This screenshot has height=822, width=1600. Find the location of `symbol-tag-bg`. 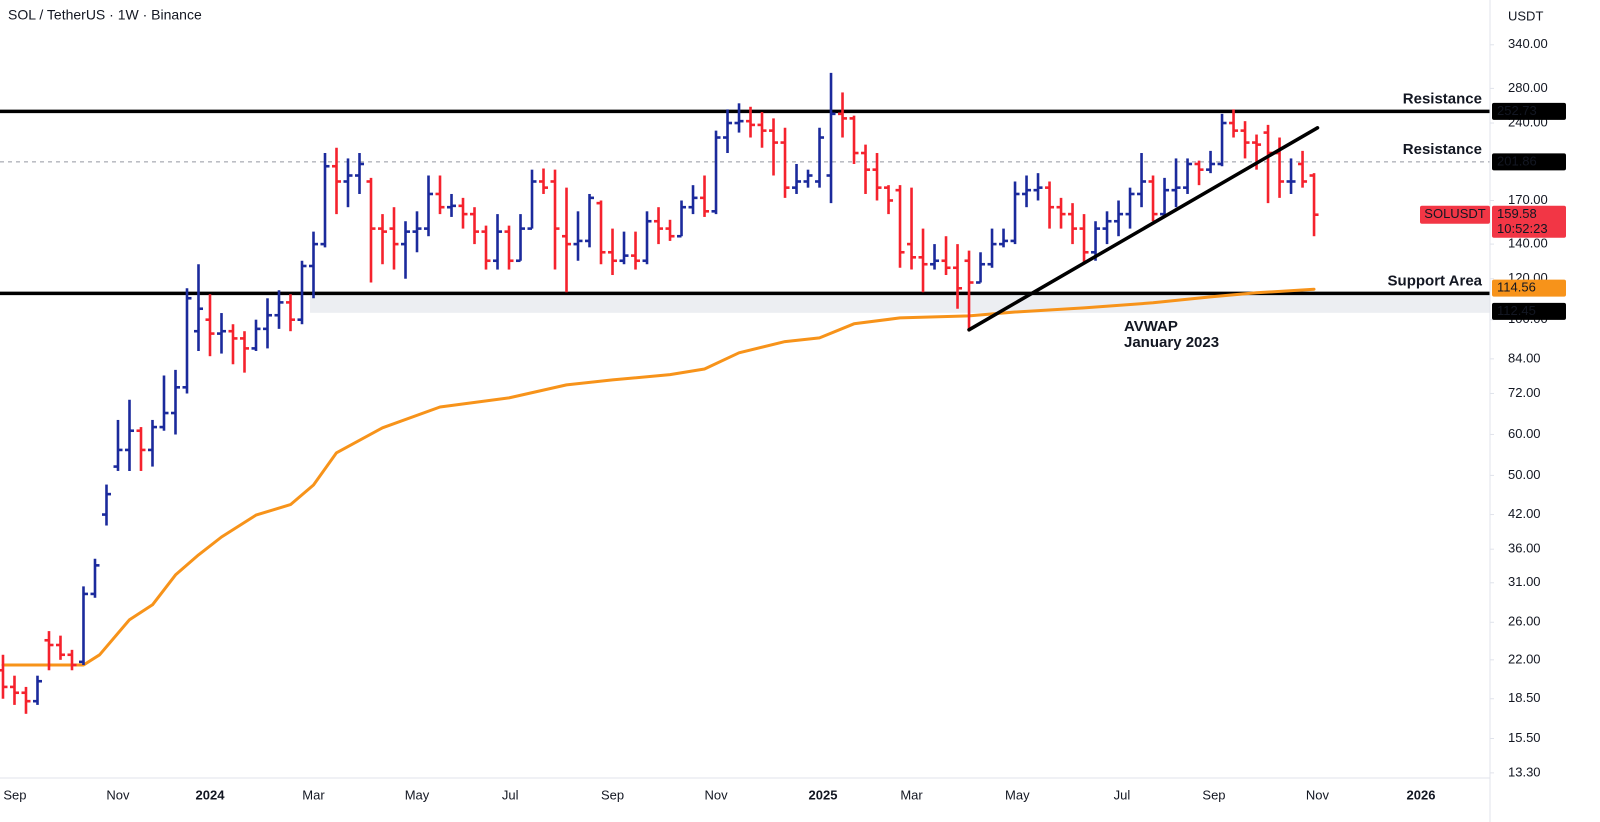

symbol-tag-bg is located at coordinates (1455, 214).